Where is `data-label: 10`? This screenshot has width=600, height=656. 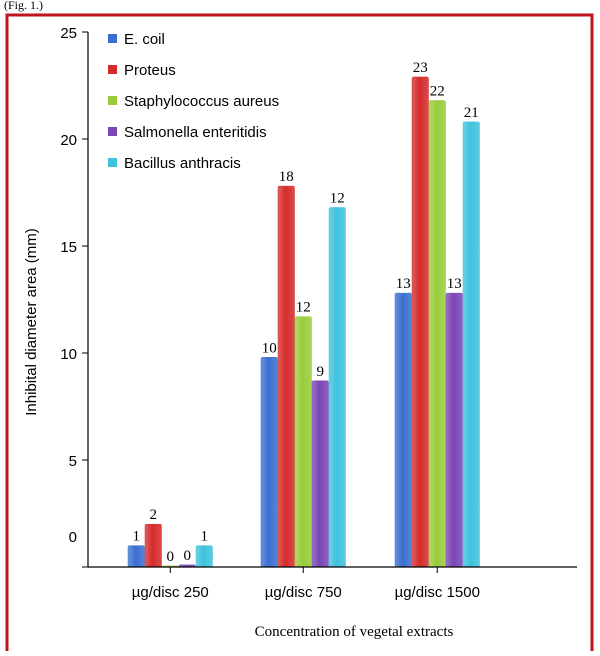 data-label: 10 is located at coordinates (269, 348).